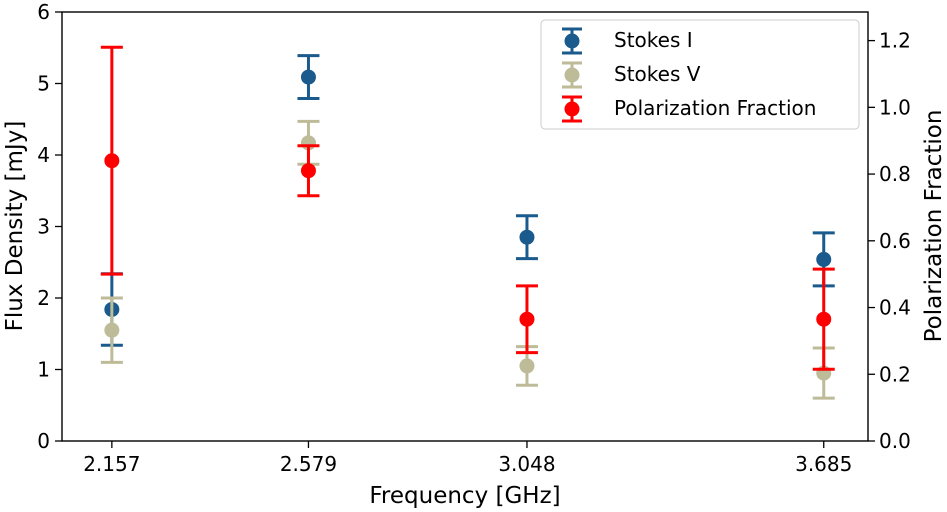 This screenshot has height=512, width=947. Describe the element at coordinates (715, 108) in the screenshot. I see `legend-label-polarization-fraction: Polarization Fraction` at that location.